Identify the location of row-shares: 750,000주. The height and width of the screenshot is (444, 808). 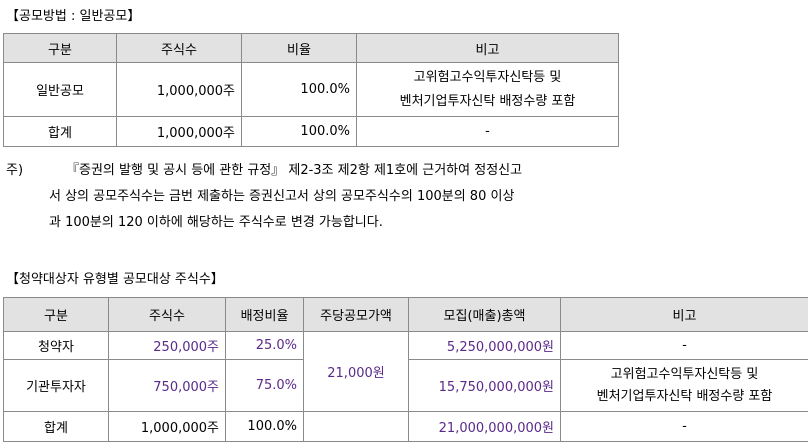
(167, 385).